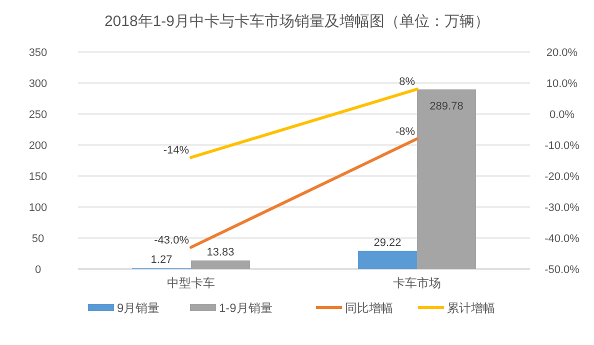 This screenshot has height=345, width=594. I want to click on y-tick-label: 300, so click(38, 84).